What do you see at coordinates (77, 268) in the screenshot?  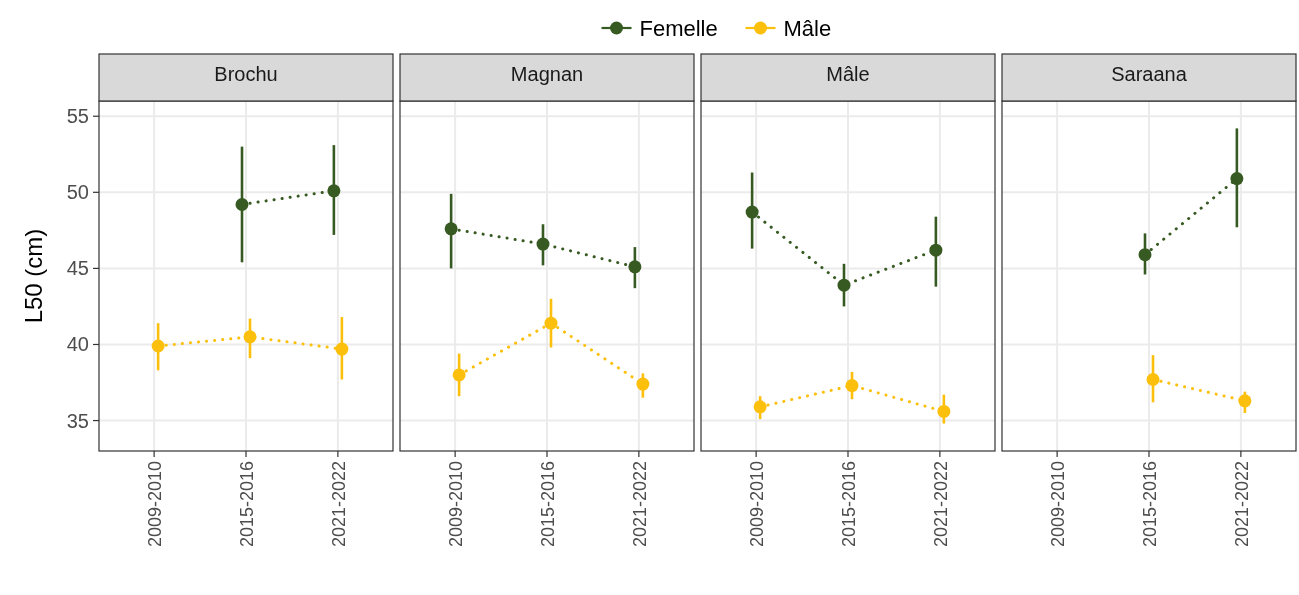 I see `y-tick-label: 45` at bounding box center [77, 268].